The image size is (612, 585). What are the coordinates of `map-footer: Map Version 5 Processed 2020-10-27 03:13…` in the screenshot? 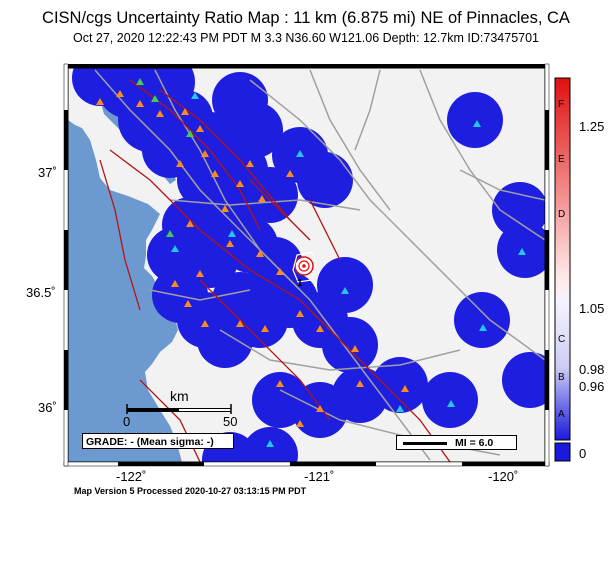 It's located at (190, 491).